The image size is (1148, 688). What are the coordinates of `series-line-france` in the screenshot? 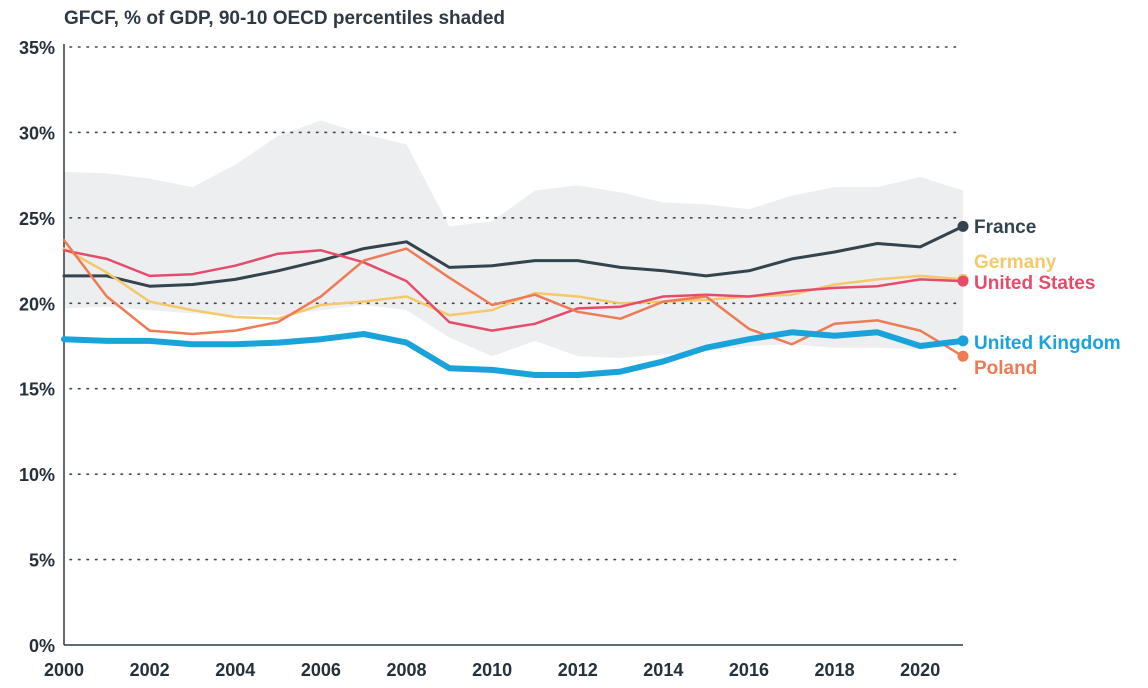 It's located at (513, 256).